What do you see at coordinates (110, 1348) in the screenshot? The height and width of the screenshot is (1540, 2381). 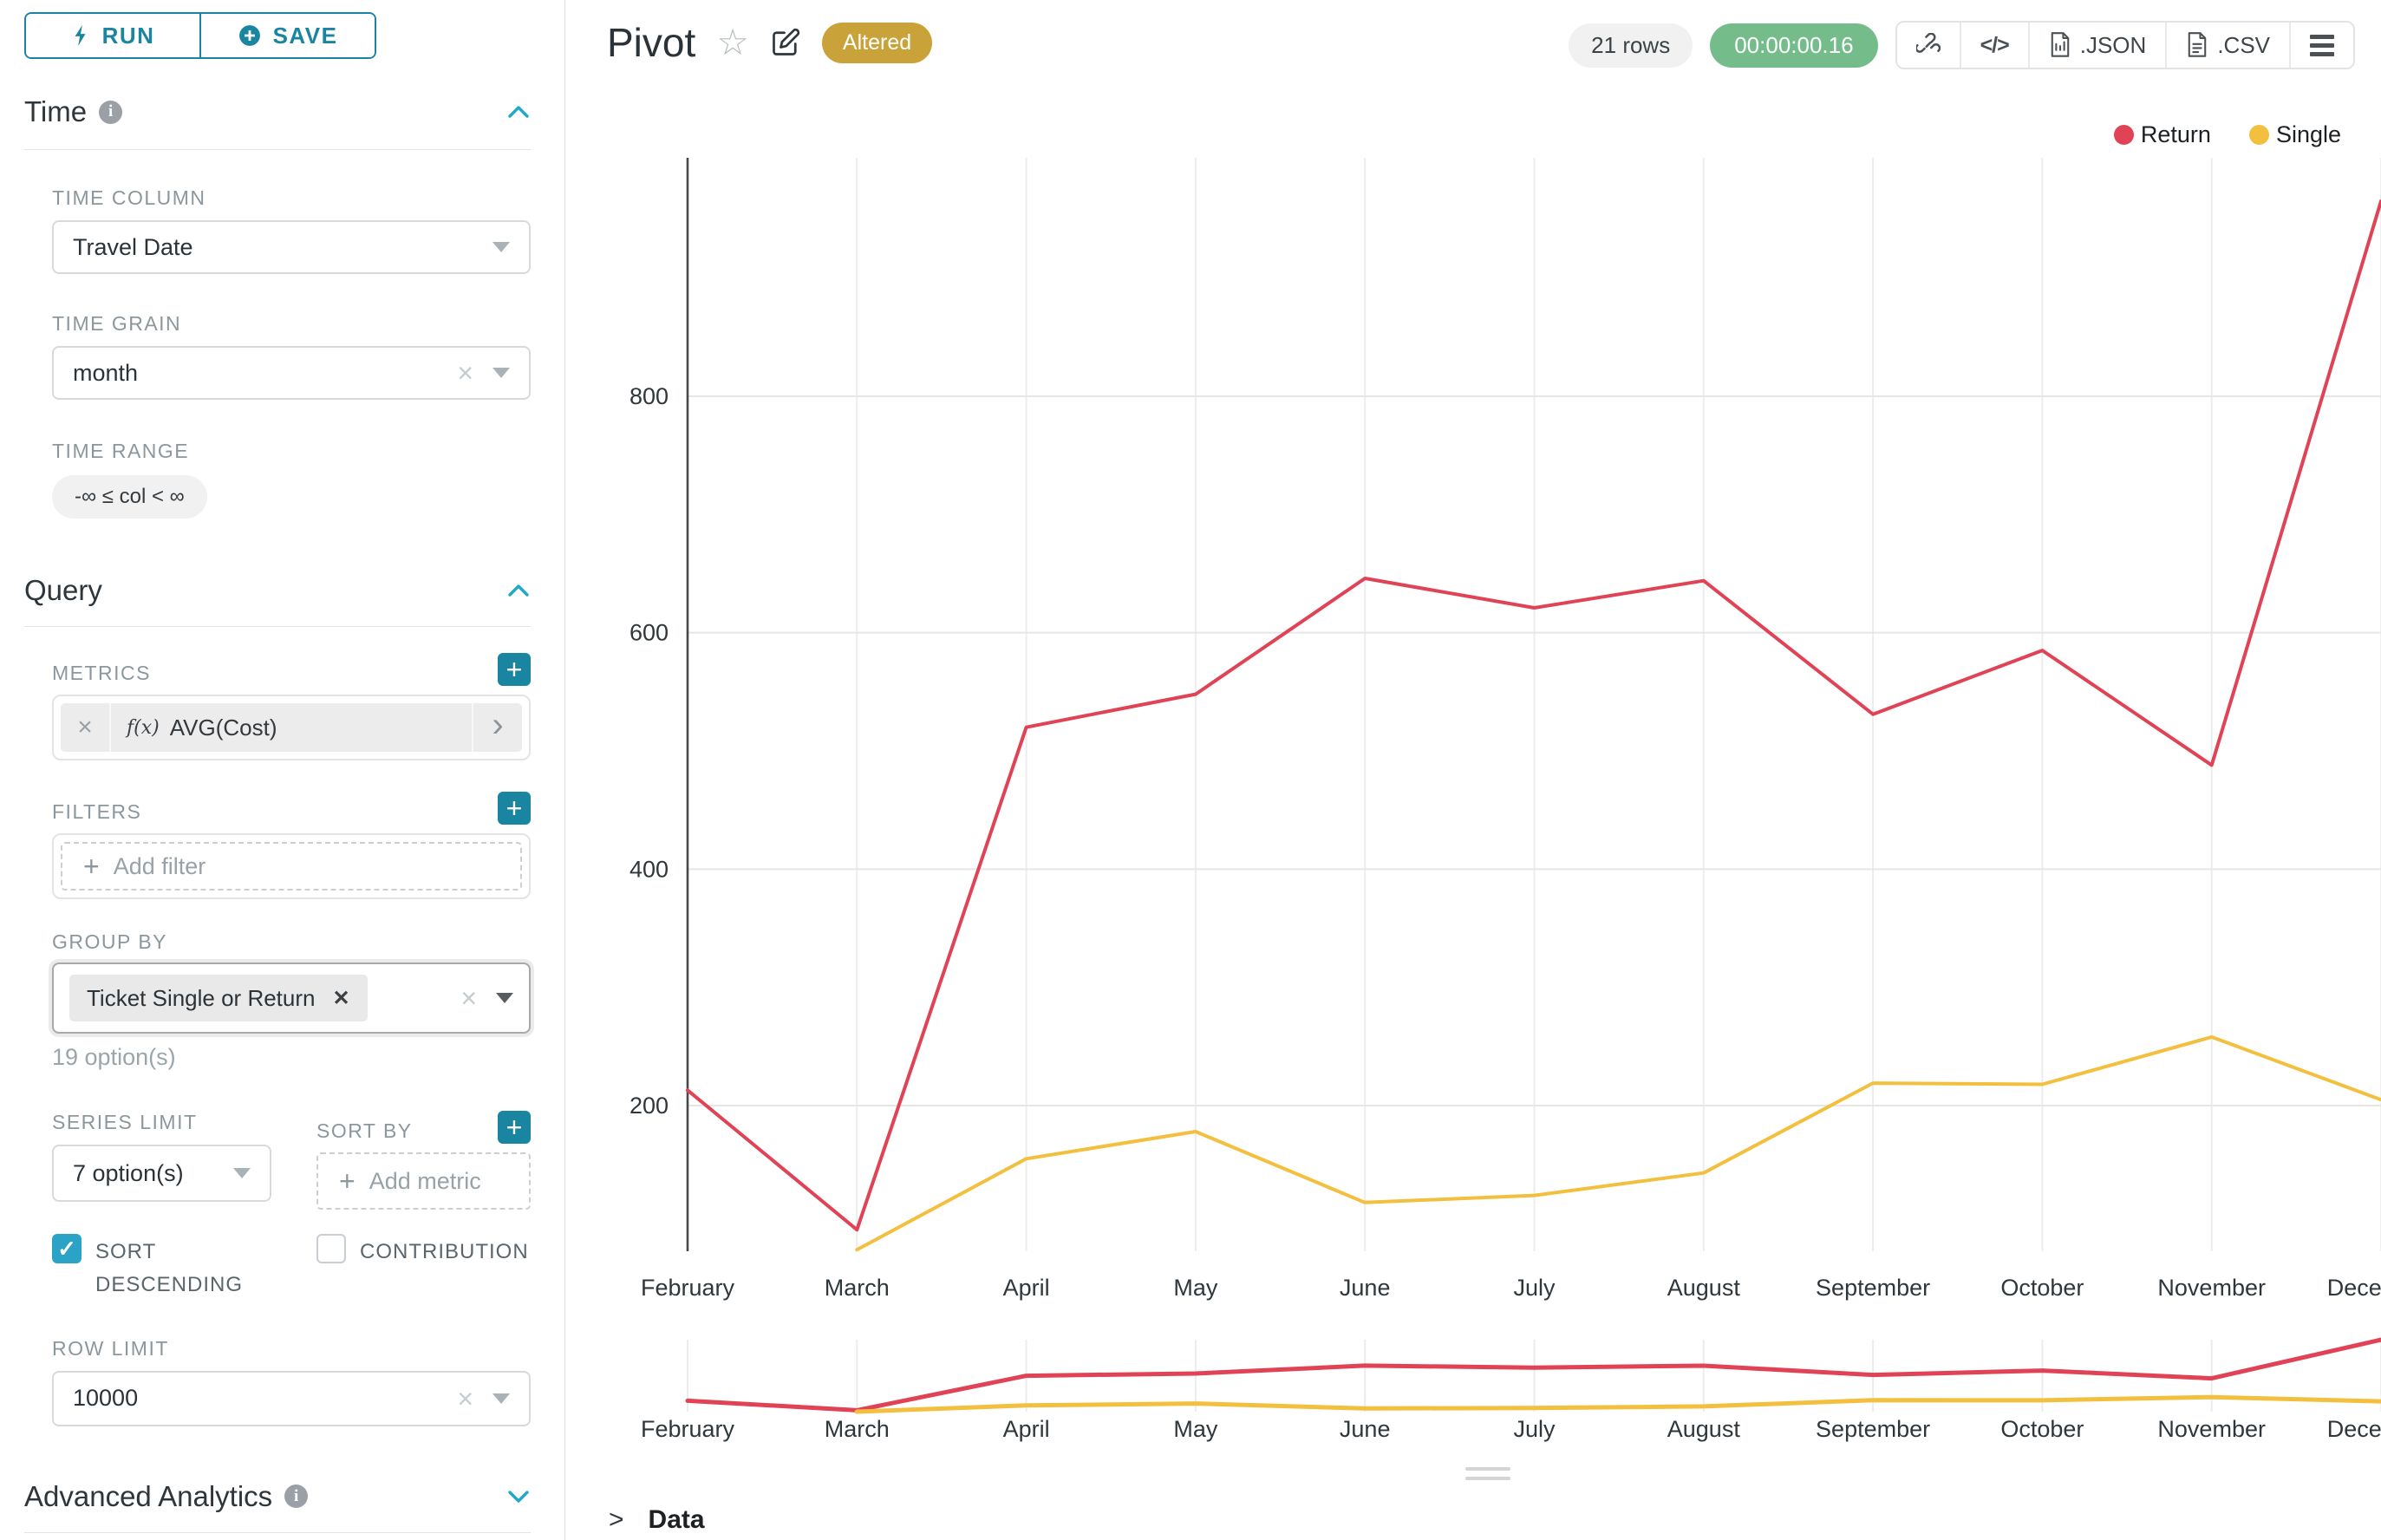 I see `row-limit-label: ROW LIMIT` at bounding box center [110, 1348].